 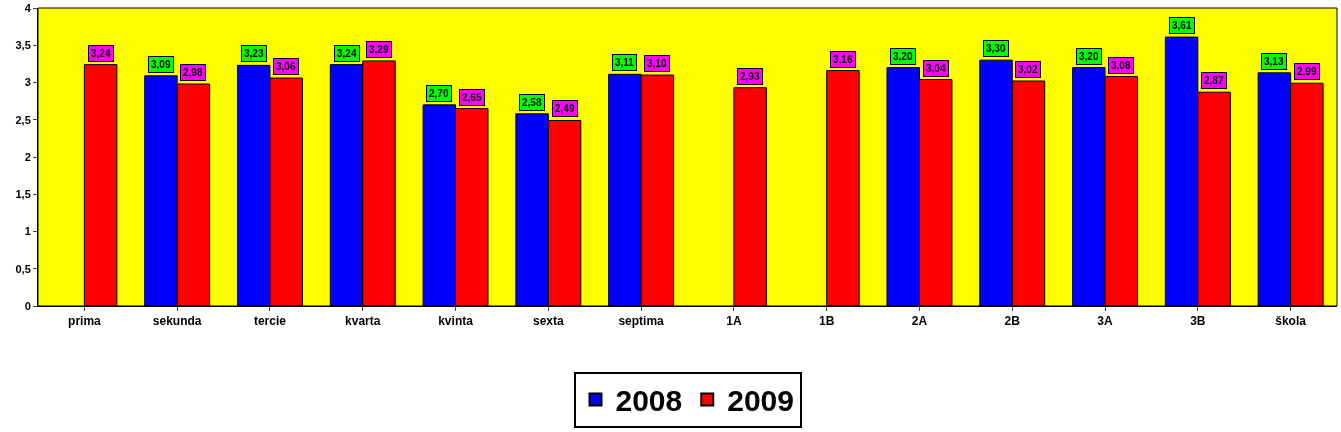 What do you see at coordinates (1291, 321) in the screenshot?
I see `x-tick-label: škola` at bounding box center [1291, 321].